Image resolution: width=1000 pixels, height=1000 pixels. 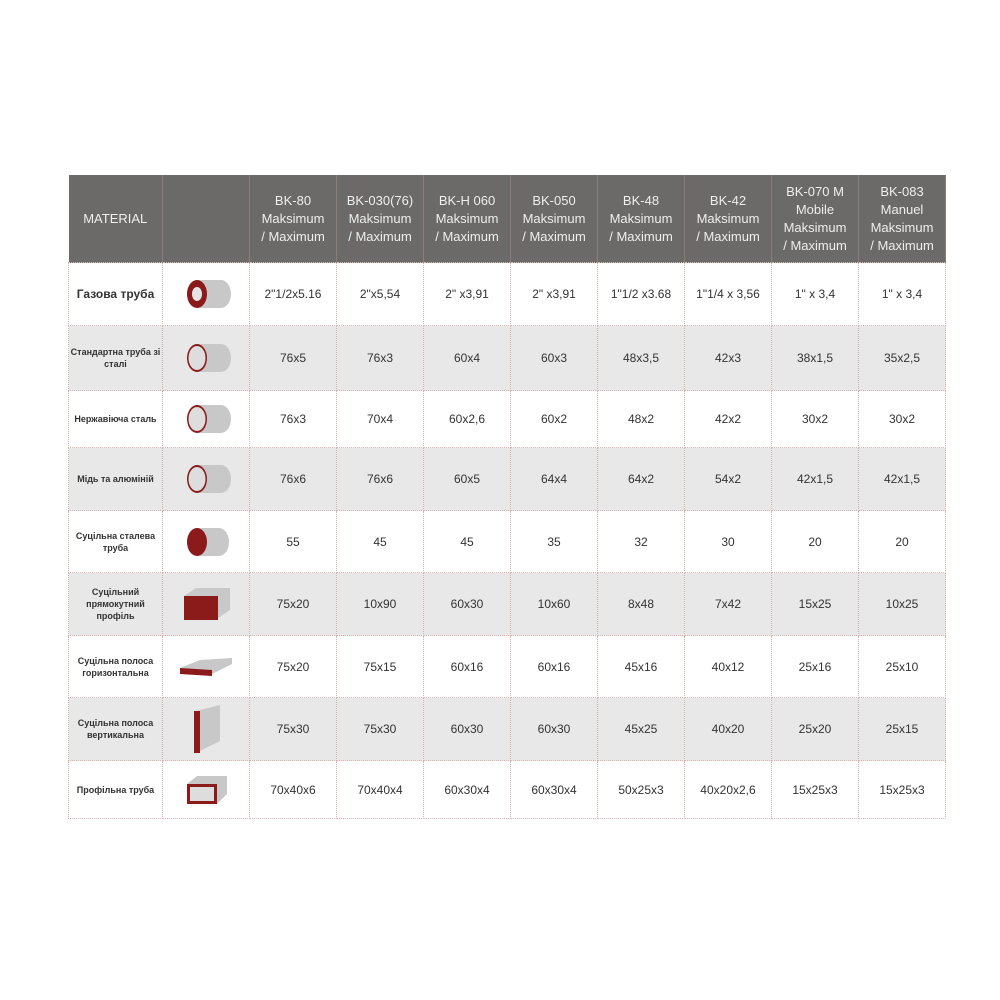 I want to click on model-header: BK-083 Manuel Maksimum / Maximum, so click(x=902, y=219).